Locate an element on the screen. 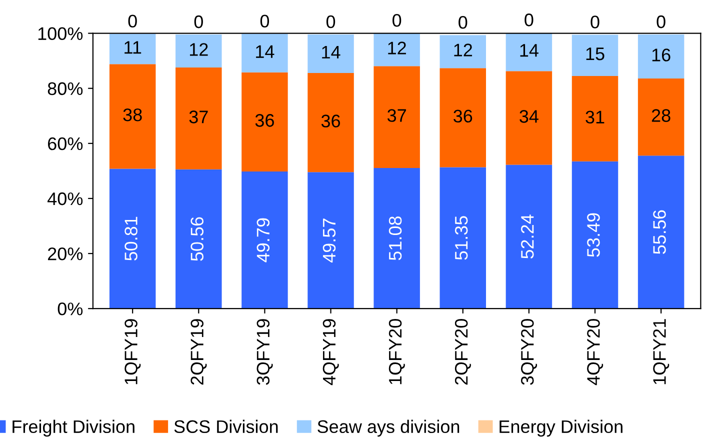 Image resolution: width=715 pixels, height=444 pixels. data-label: 51.08 is located at coordinates (395, 238).